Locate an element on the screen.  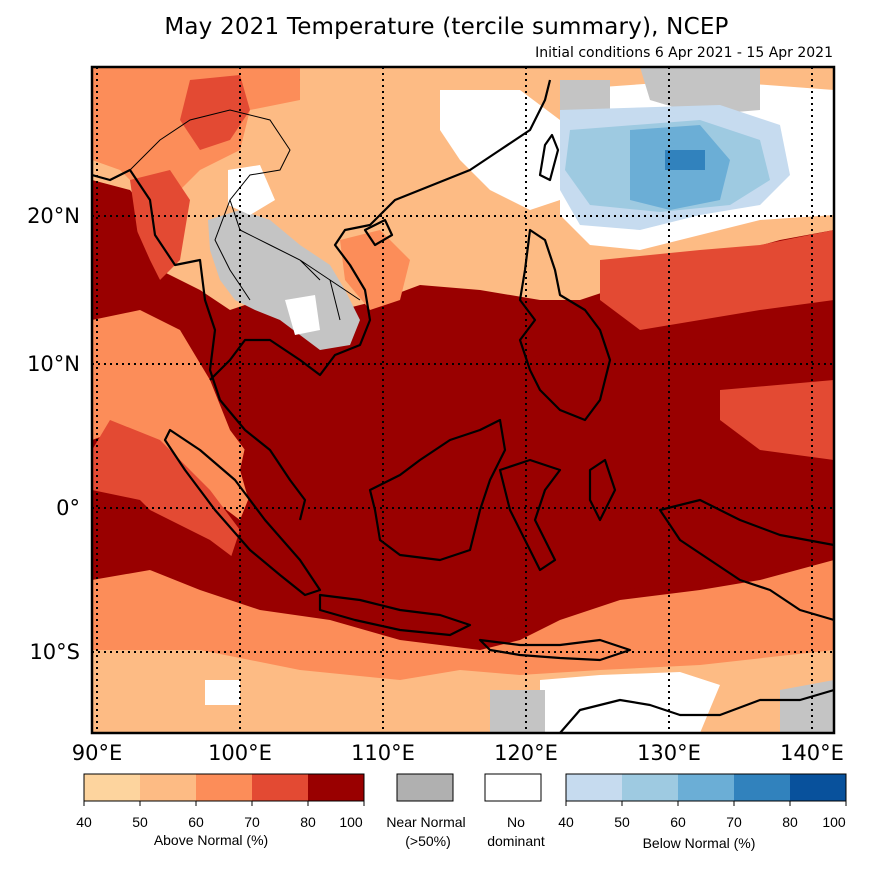
above-60-region-west is located at coordinates (176, 415).